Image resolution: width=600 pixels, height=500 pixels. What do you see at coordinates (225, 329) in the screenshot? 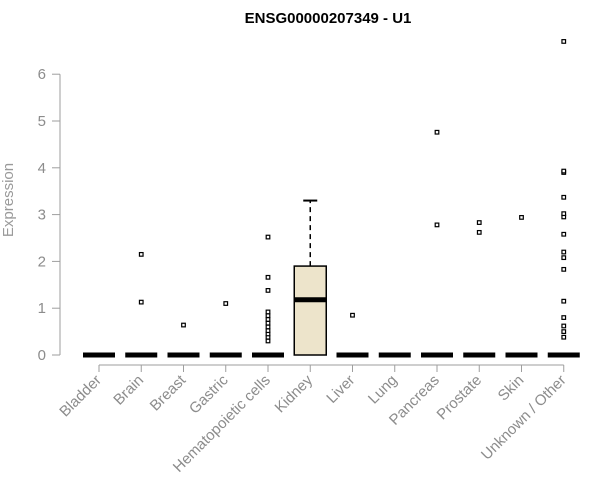
I see `box-gastric` at bounding box center [225, 329].